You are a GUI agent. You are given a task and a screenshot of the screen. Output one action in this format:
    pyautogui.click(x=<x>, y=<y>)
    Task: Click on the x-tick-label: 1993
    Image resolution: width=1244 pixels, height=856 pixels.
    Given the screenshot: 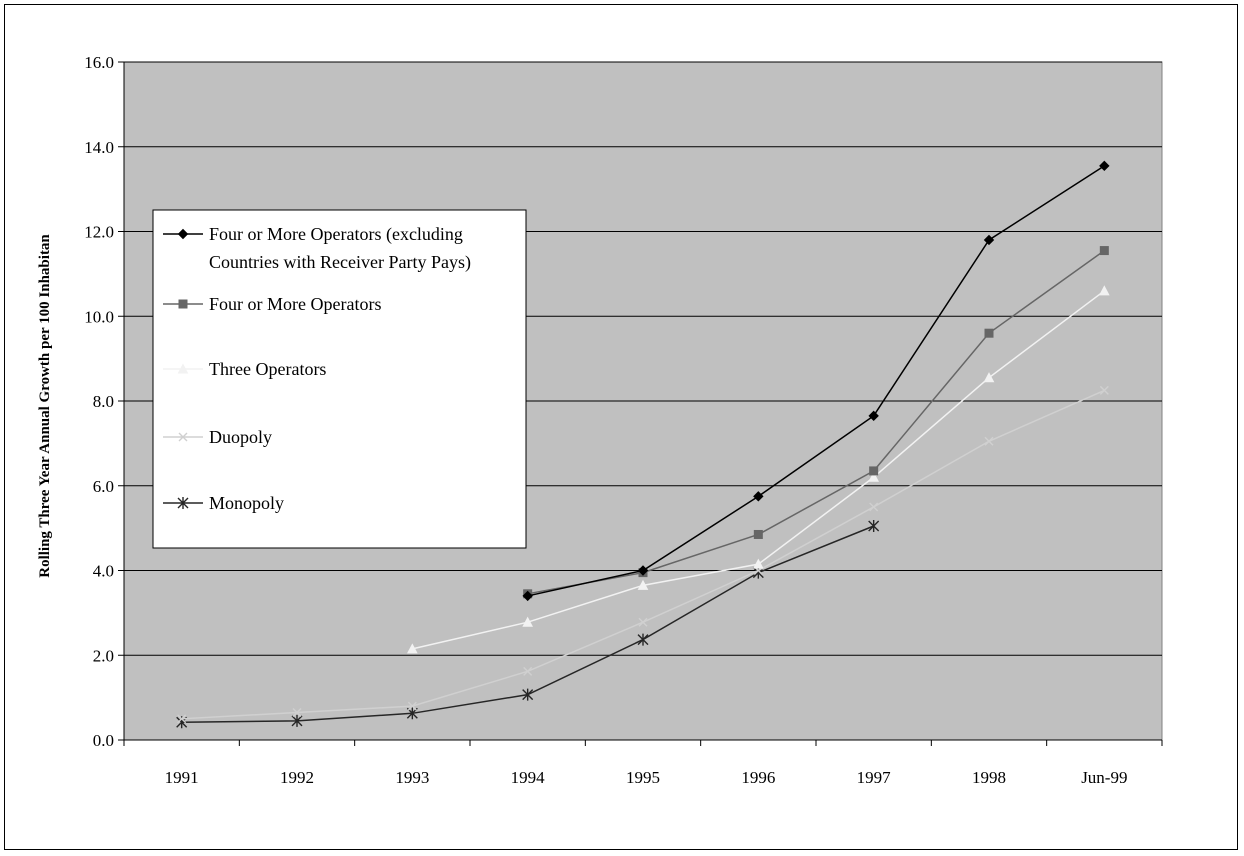 What is the action you would take?
    pyautogui.click(x=412, y=777)
    